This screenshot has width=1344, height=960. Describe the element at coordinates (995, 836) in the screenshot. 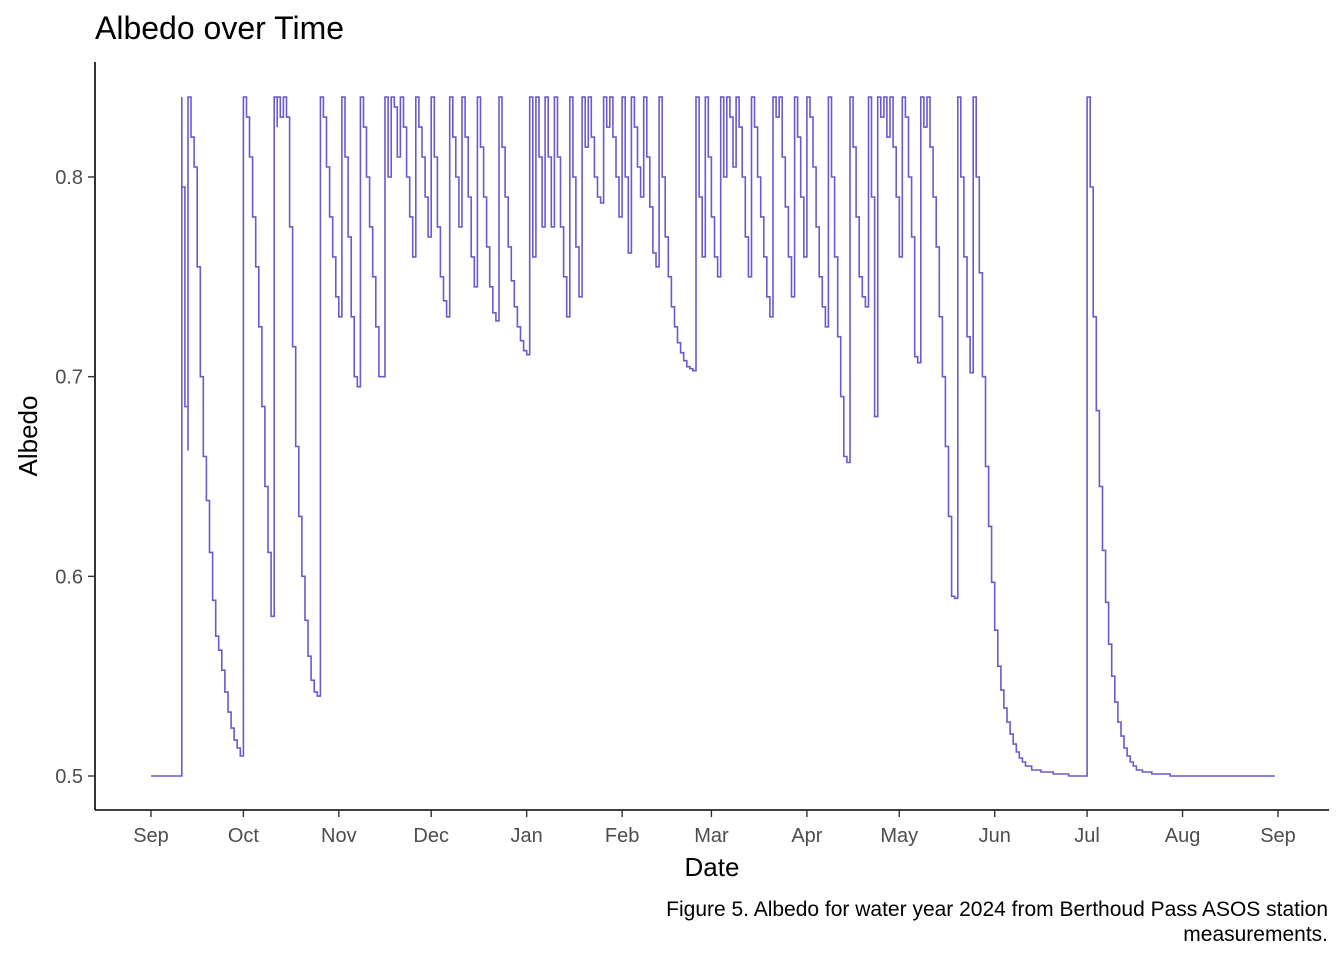

I see `x-tick-label: Jun` at that location.